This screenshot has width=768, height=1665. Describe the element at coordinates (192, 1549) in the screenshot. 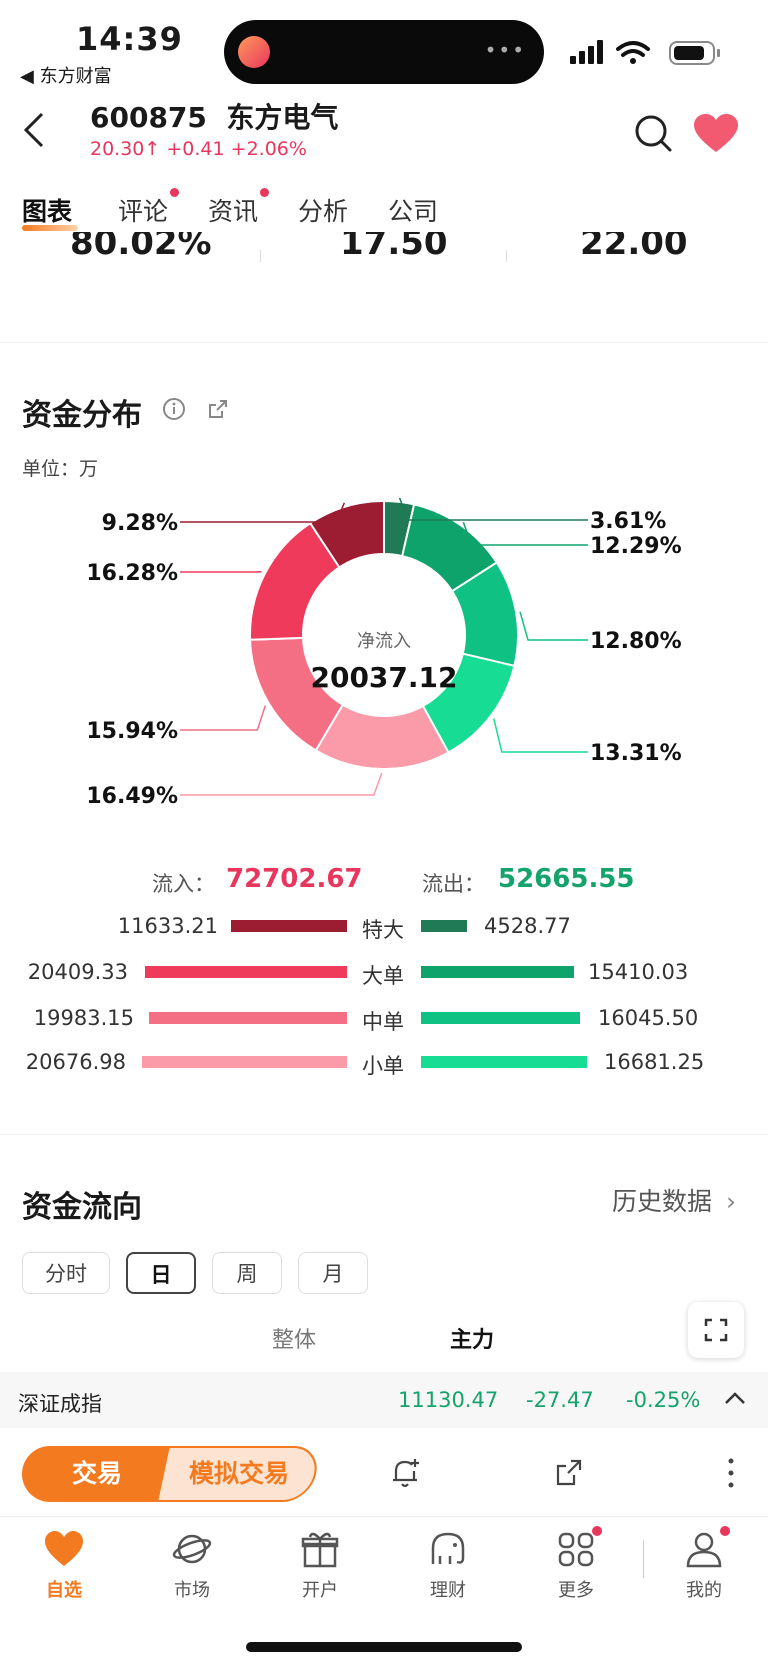

I see `planet-icon` at that location.